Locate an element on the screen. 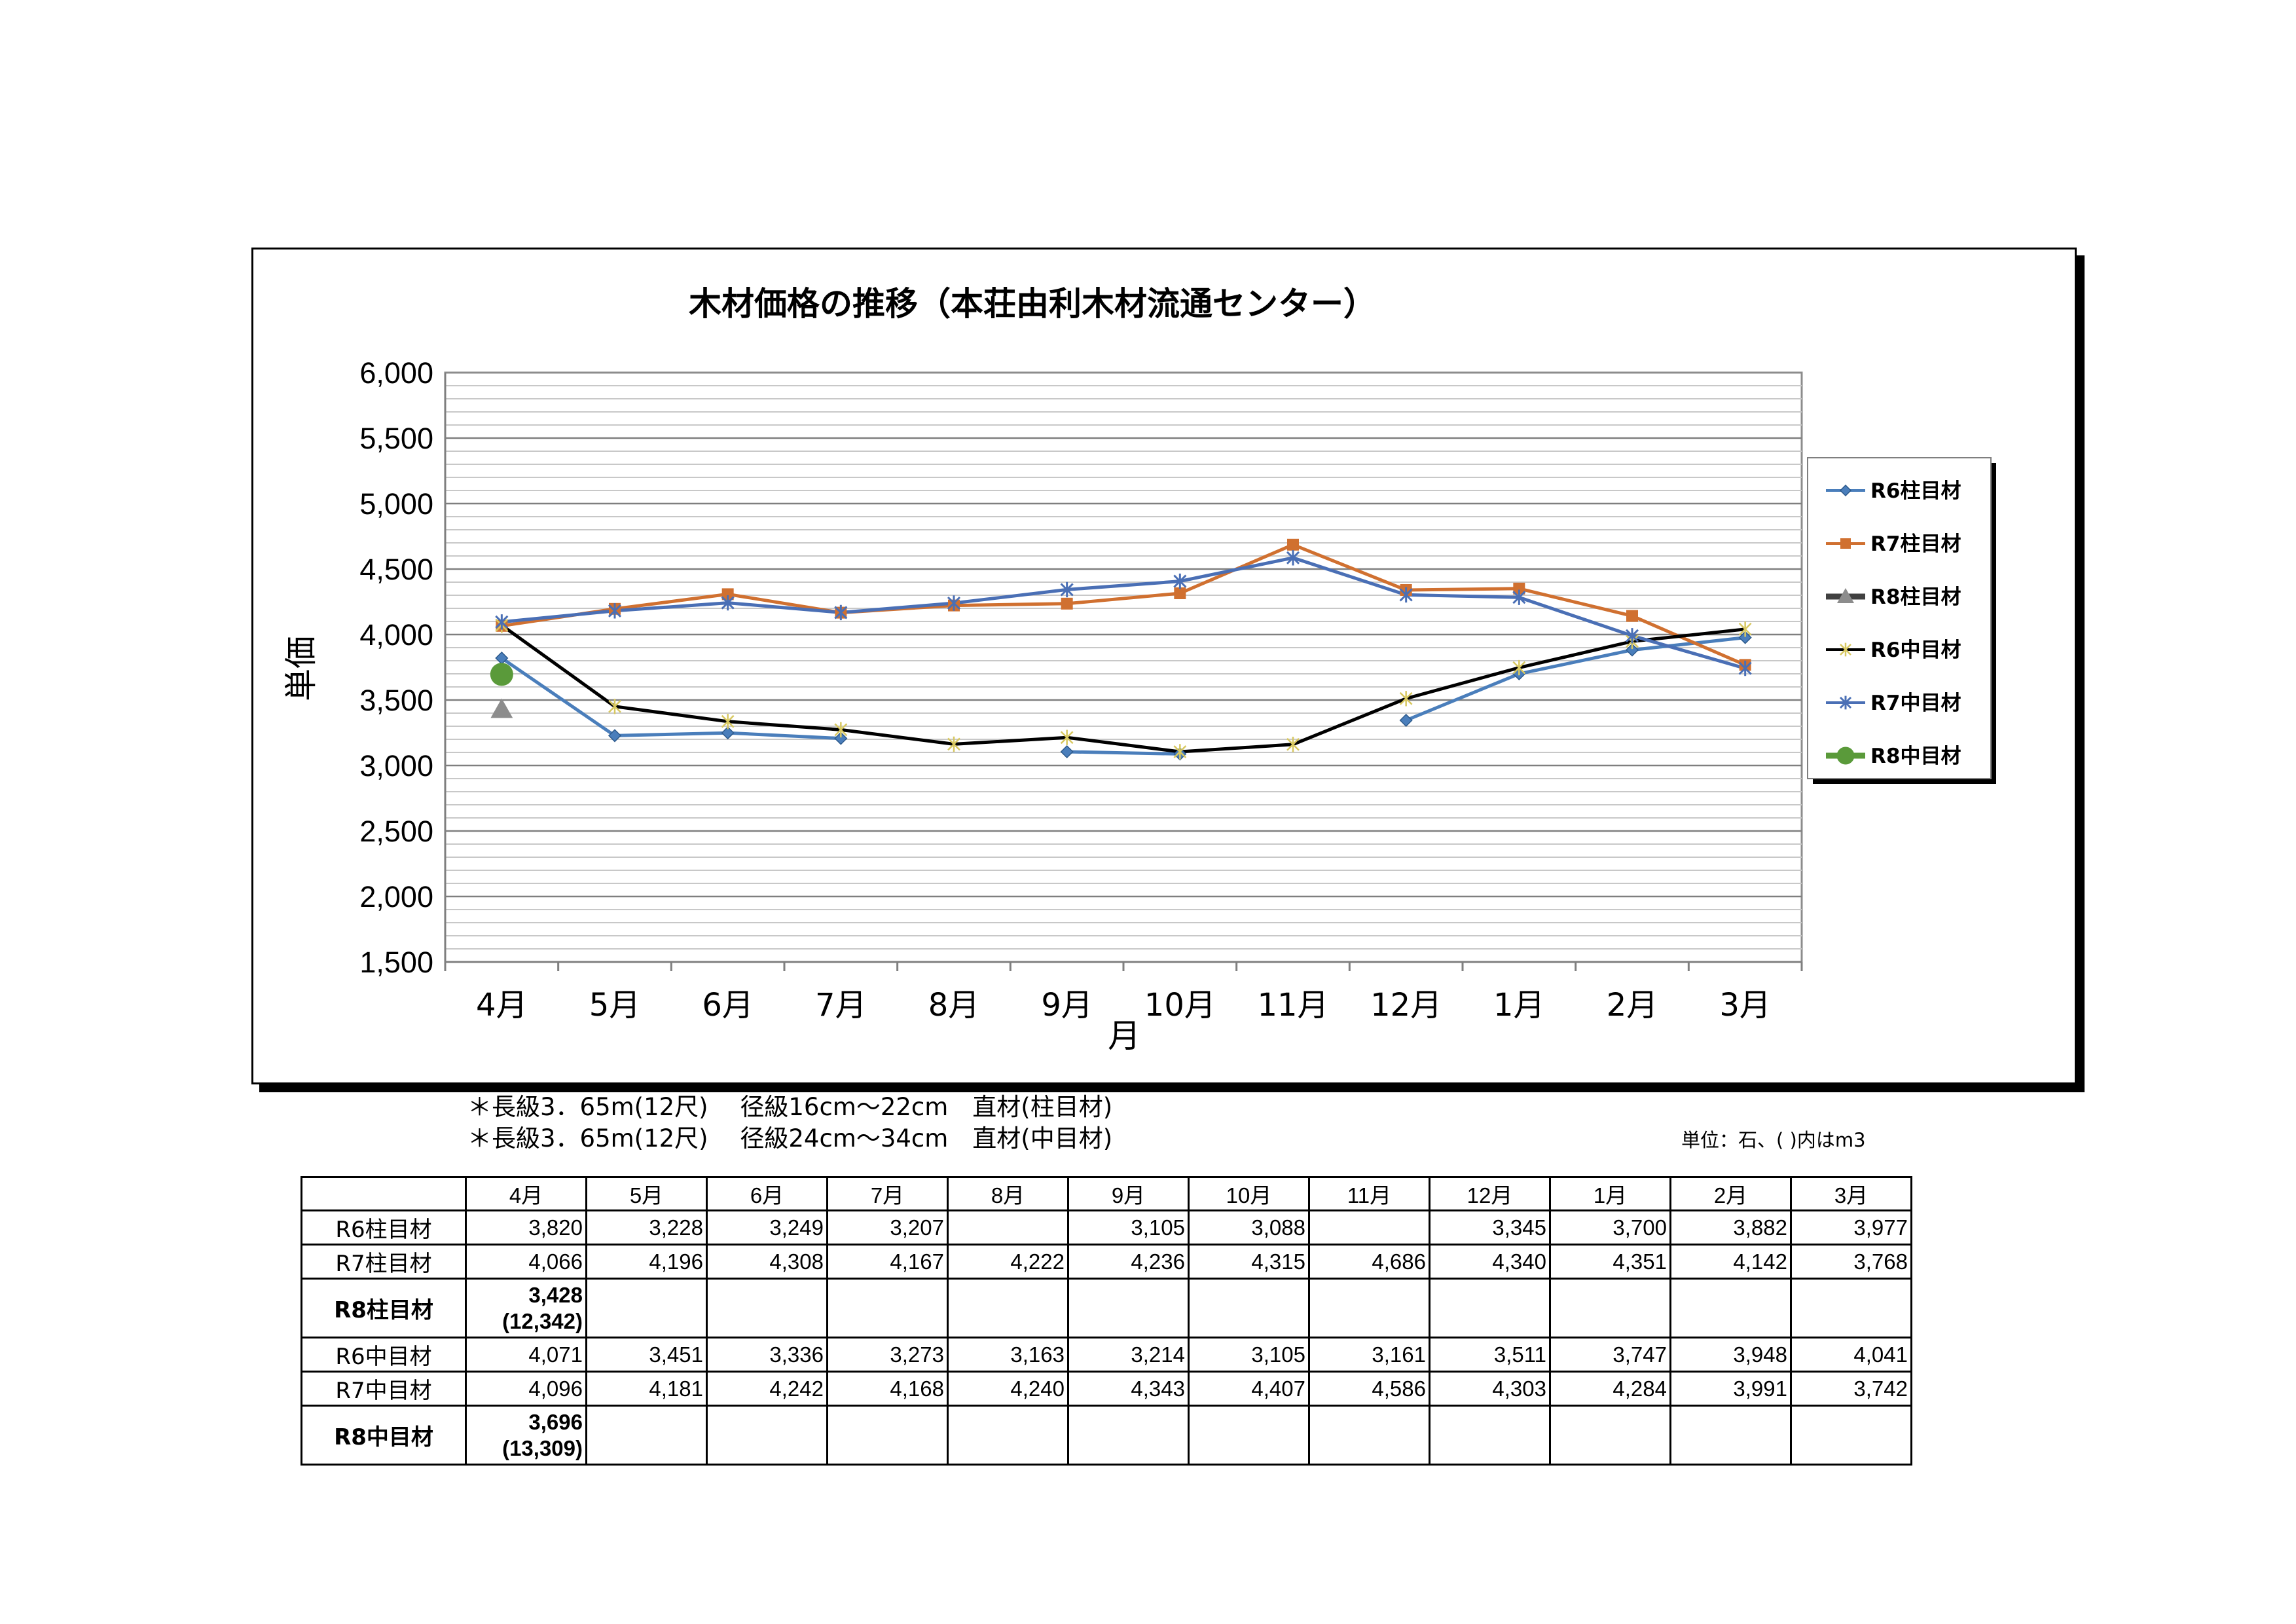 The height and width of the screenshot is (1624, 2296). table-cell: 4,351 is located at coordinates (1610, 1262).